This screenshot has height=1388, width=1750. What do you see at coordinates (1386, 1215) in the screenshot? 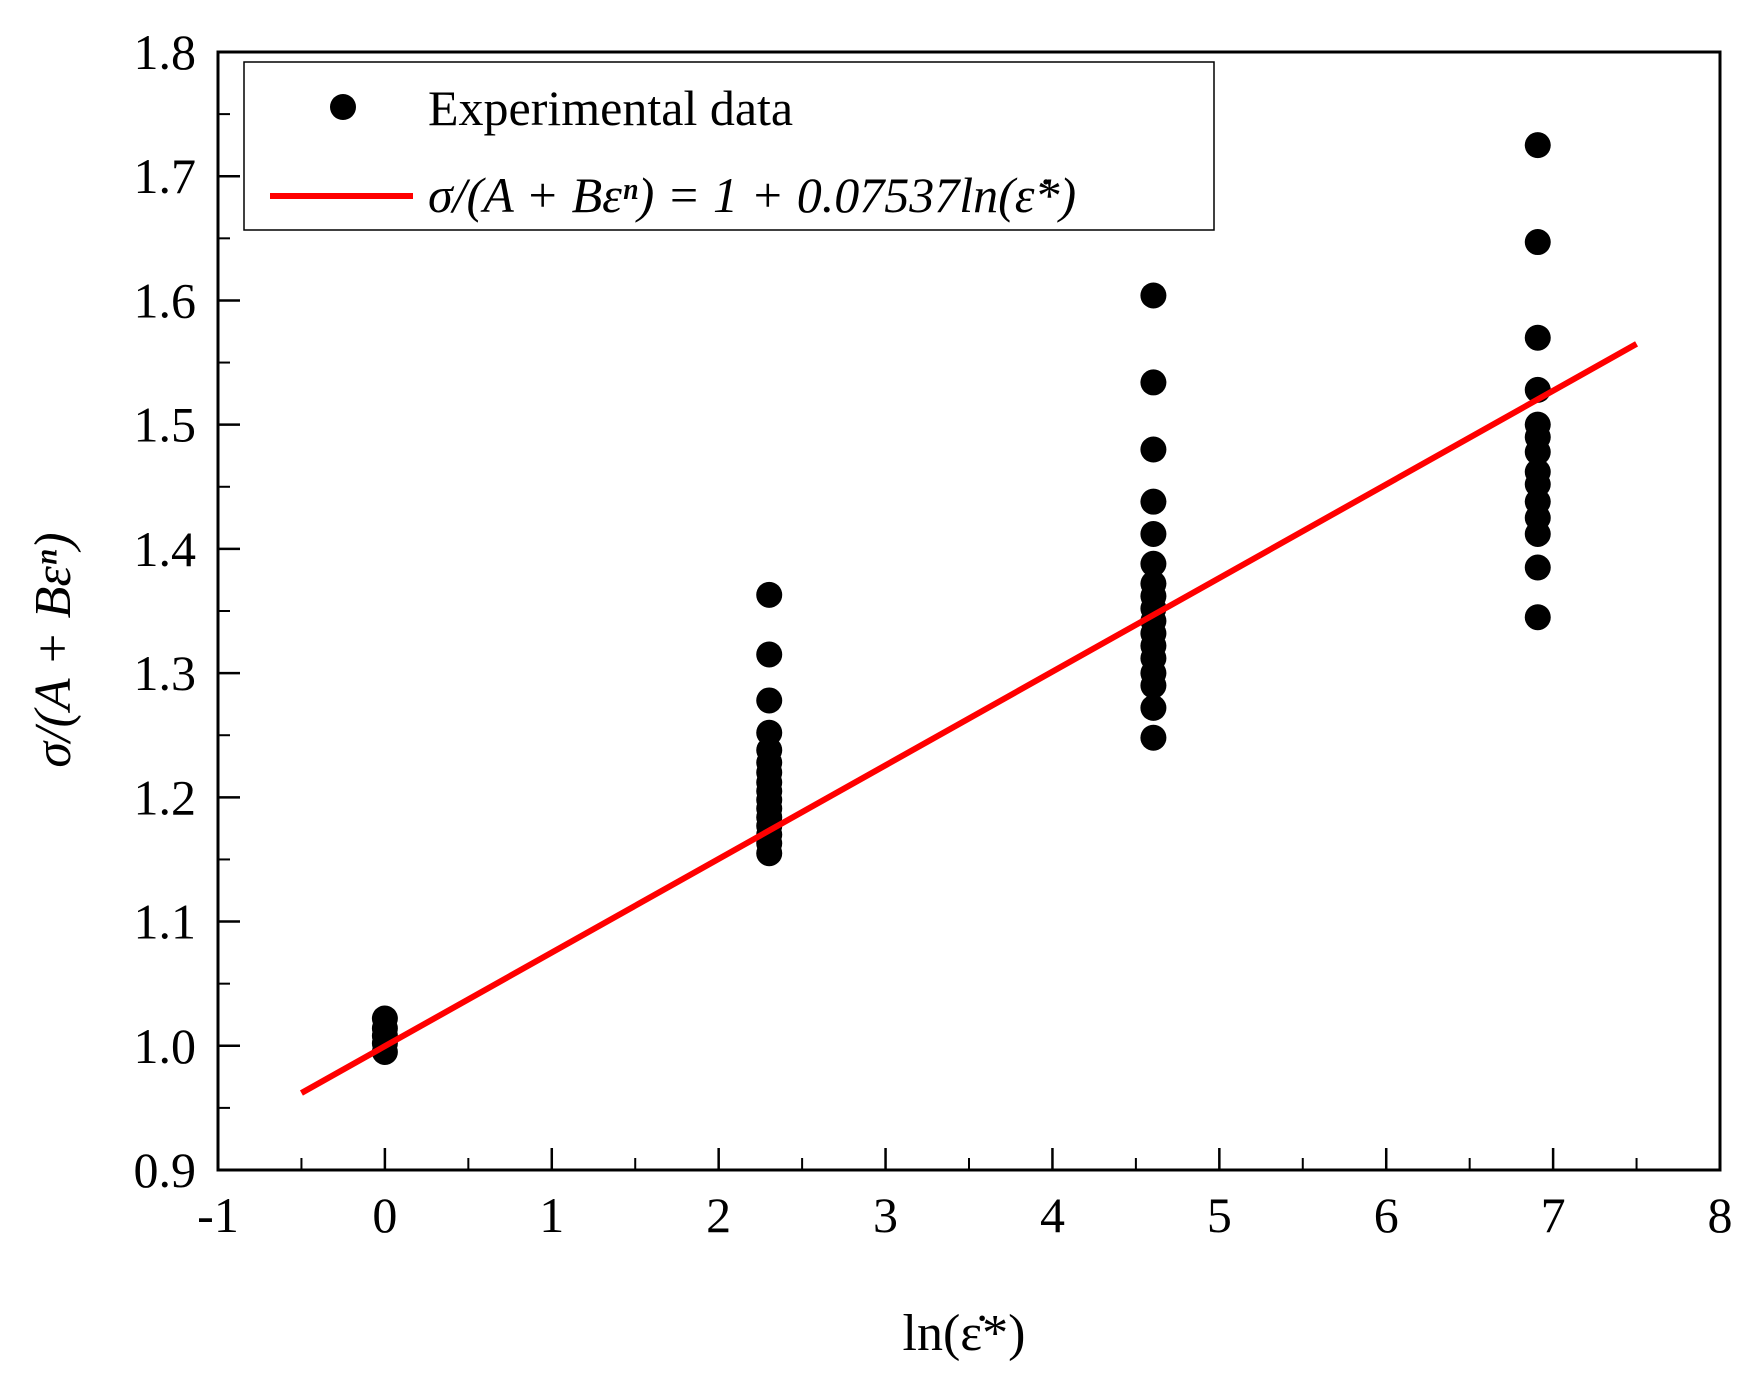
I see `x-tick-label: 6` at bounding box center [1386, 1215].